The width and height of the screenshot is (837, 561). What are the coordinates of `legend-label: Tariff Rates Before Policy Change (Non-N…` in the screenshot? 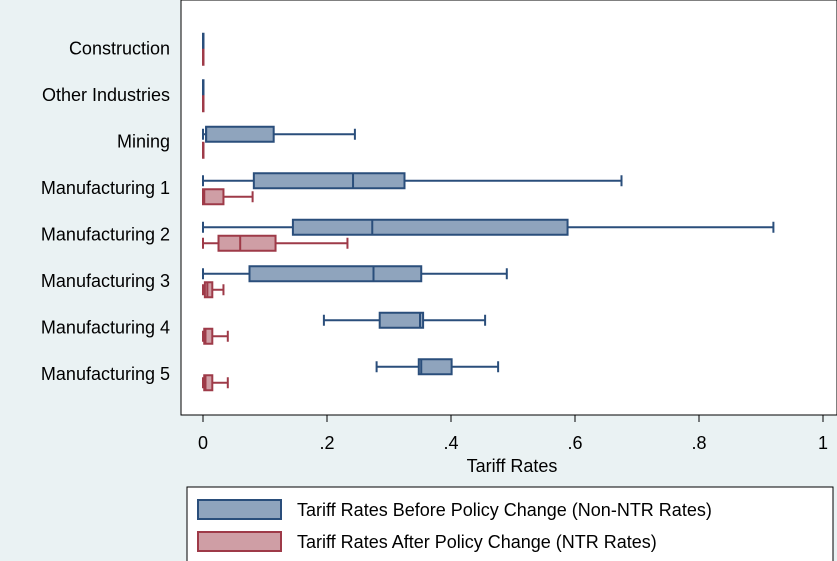 It's located at (504, 510).